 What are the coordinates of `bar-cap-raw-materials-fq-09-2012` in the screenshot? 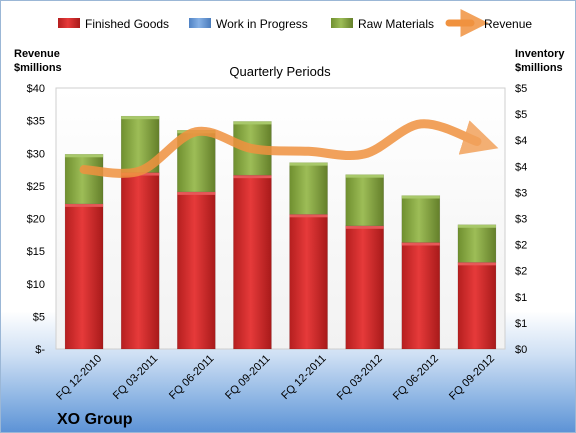 It's located at (476, 226).